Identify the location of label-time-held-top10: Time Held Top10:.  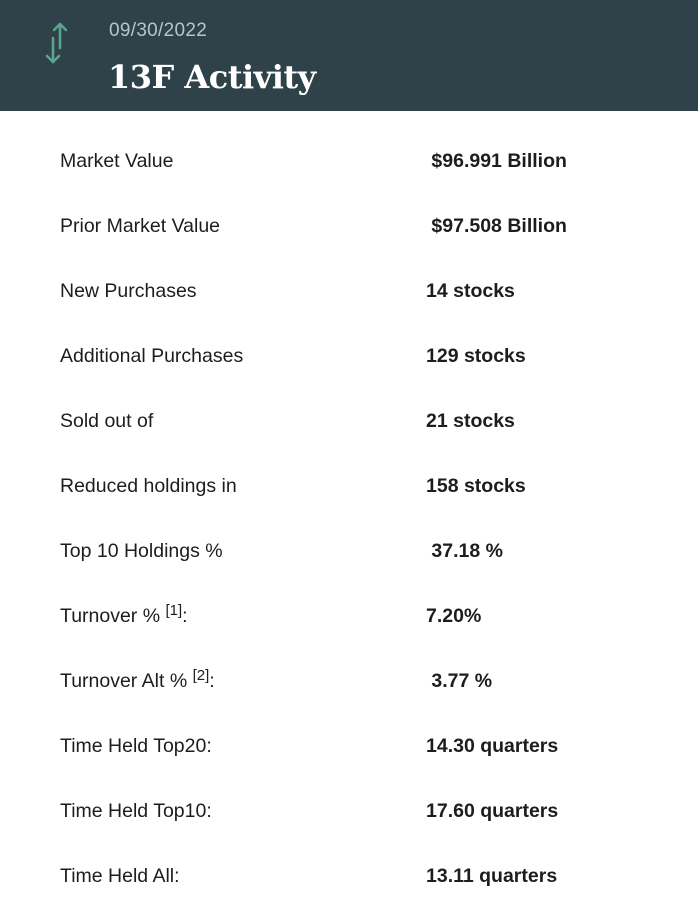
(136, 811).